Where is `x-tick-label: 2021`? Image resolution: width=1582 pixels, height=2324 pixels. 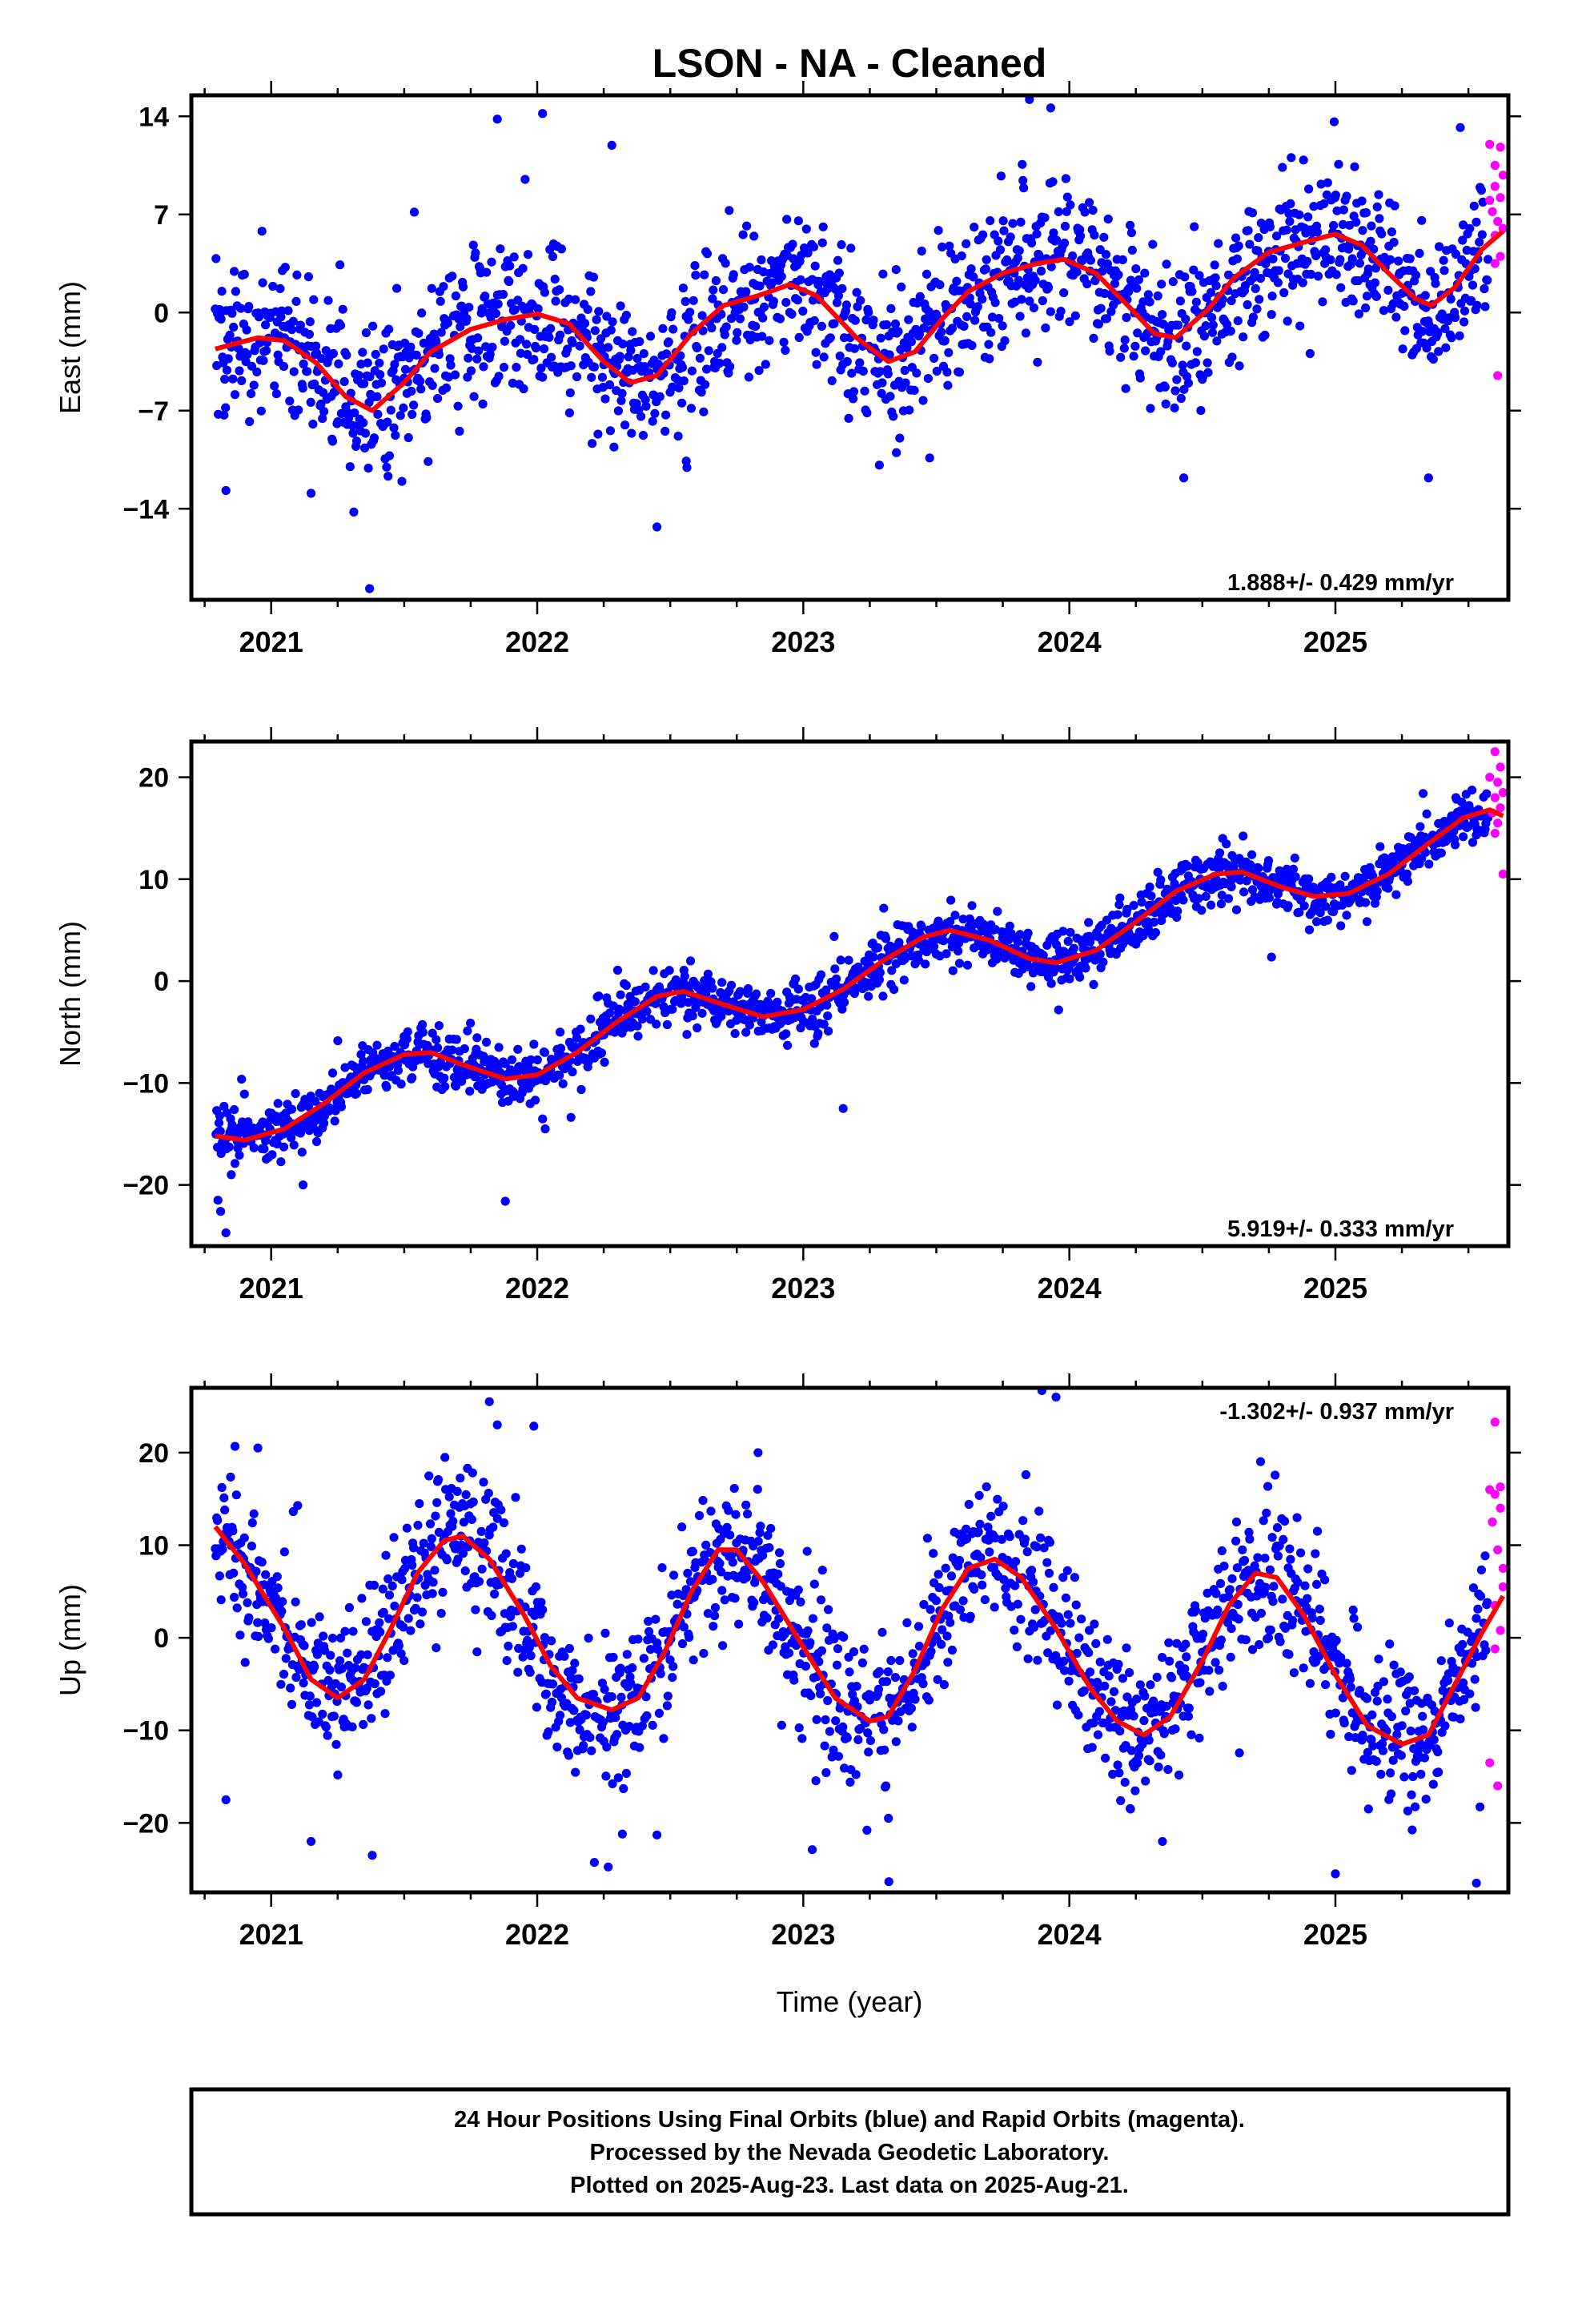
x-tick-label: 2021 is located at coordinates (271, 641).